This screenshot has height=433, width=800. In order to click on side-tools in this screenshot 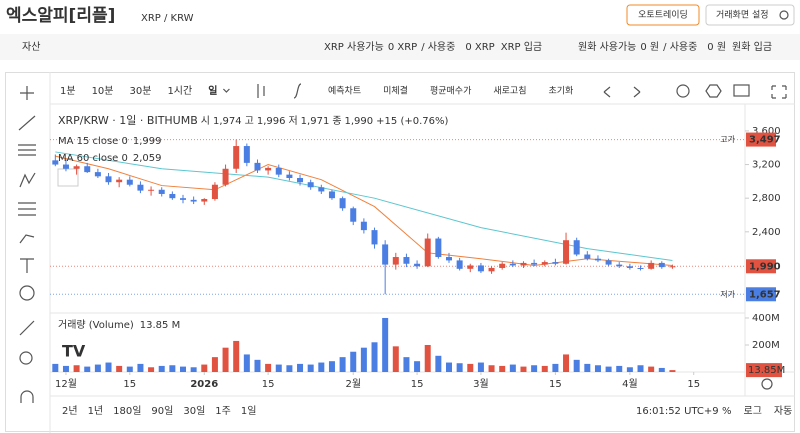, I will do `click(27, 244)`.